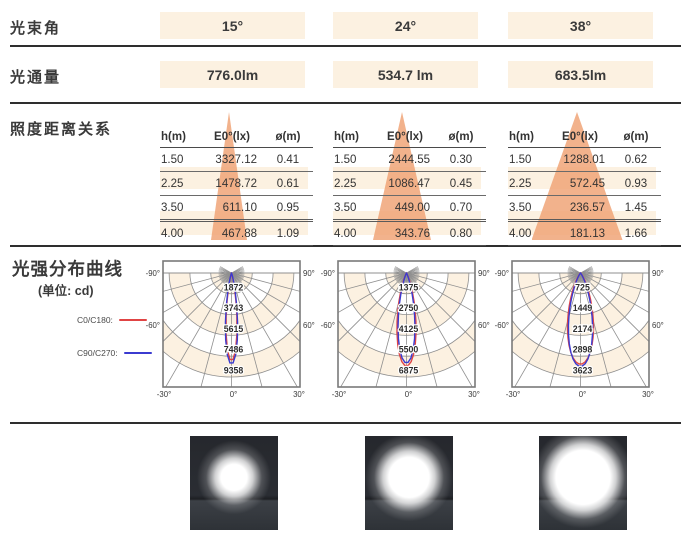 The image size is (691, 540). I want to click on flux-value-3: 683.5lm, so click(580, 74).